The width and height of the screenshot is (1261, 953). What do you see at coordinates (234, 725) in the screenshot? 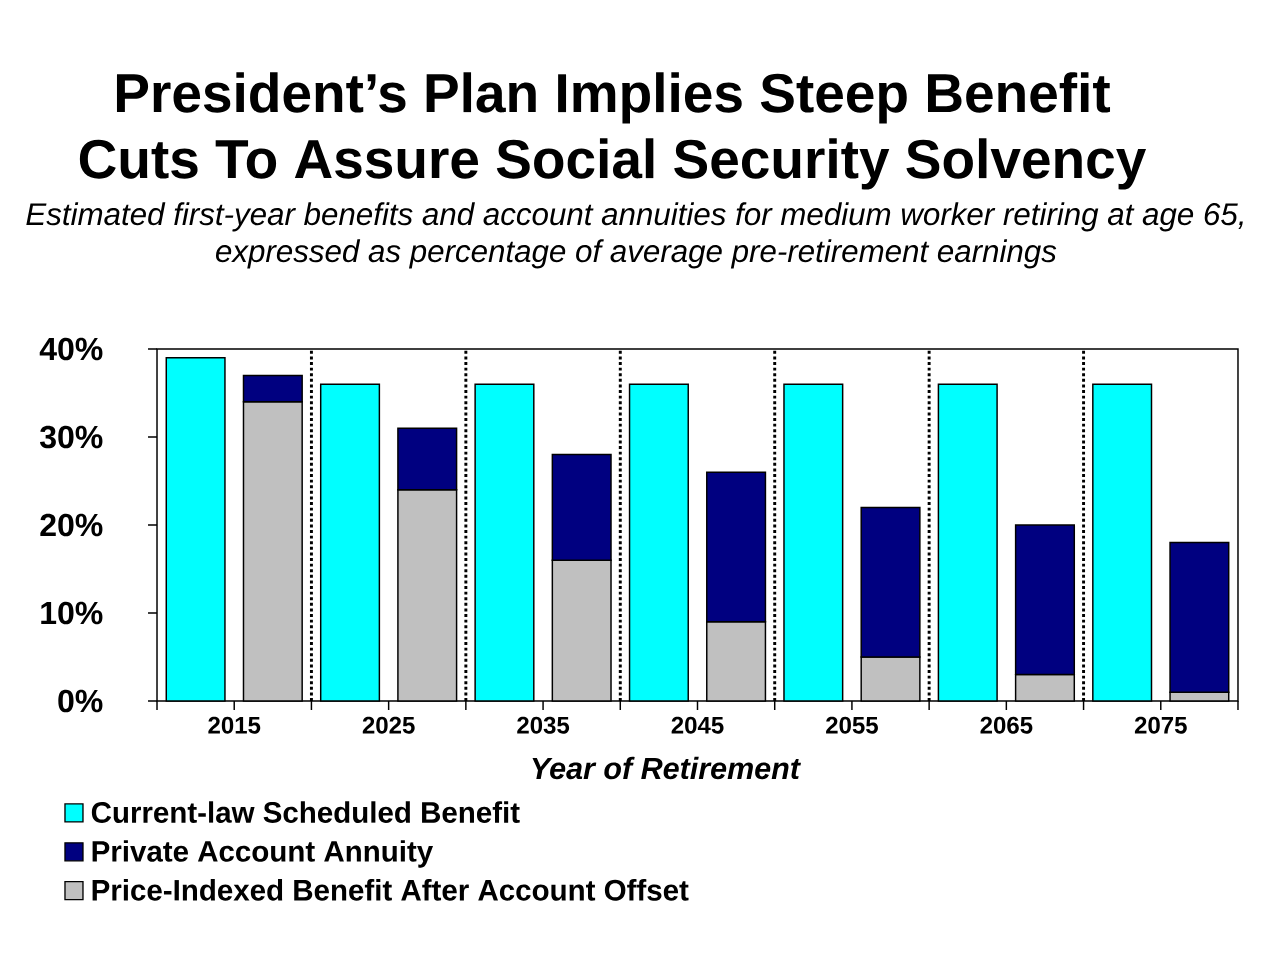
I see `x-tick-label: 2015` at bounding box center [234, 725].